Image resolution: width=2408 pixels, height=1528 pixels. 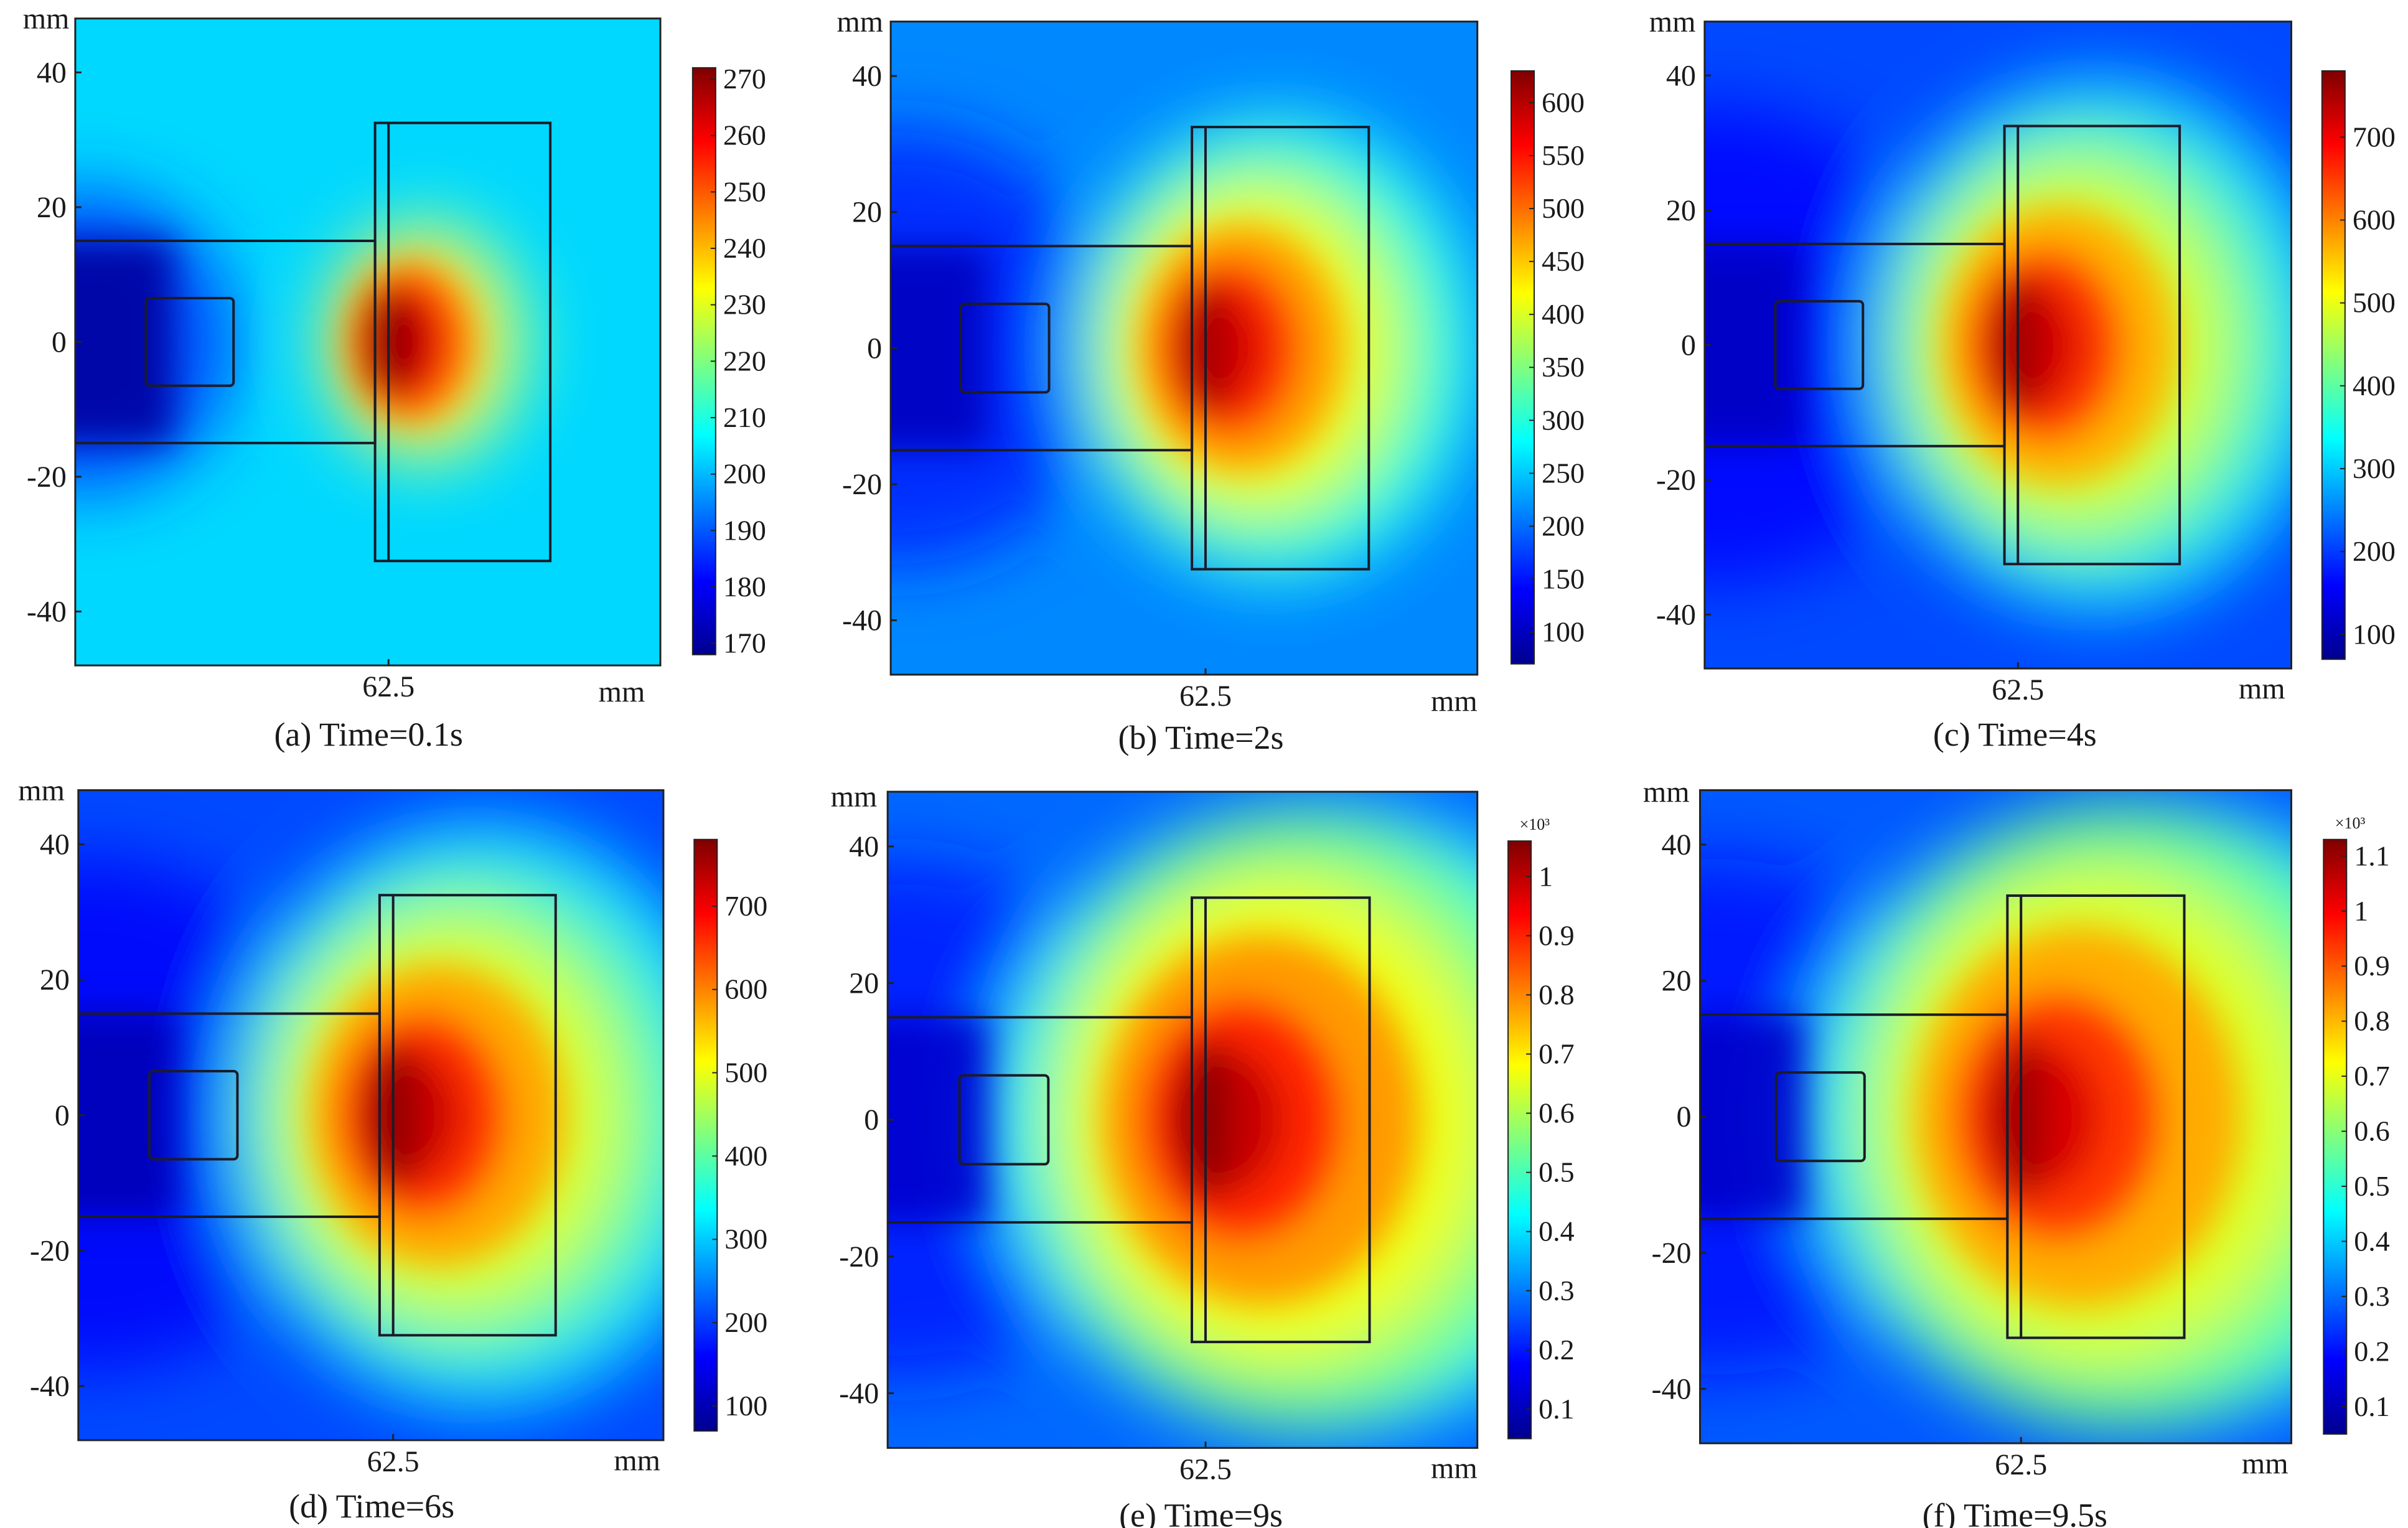 I want to click on colorbar-tick-label: 0.6, so click(x=1557, y=1113).